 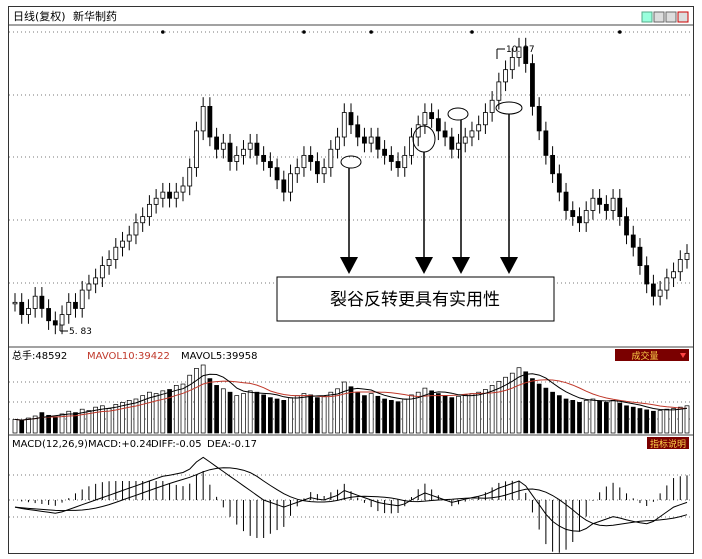 What do you see at coordinates (39, 16) in the screenshot?
I see `chart-title: 日线(复权)` at bounding box center [39, 16].